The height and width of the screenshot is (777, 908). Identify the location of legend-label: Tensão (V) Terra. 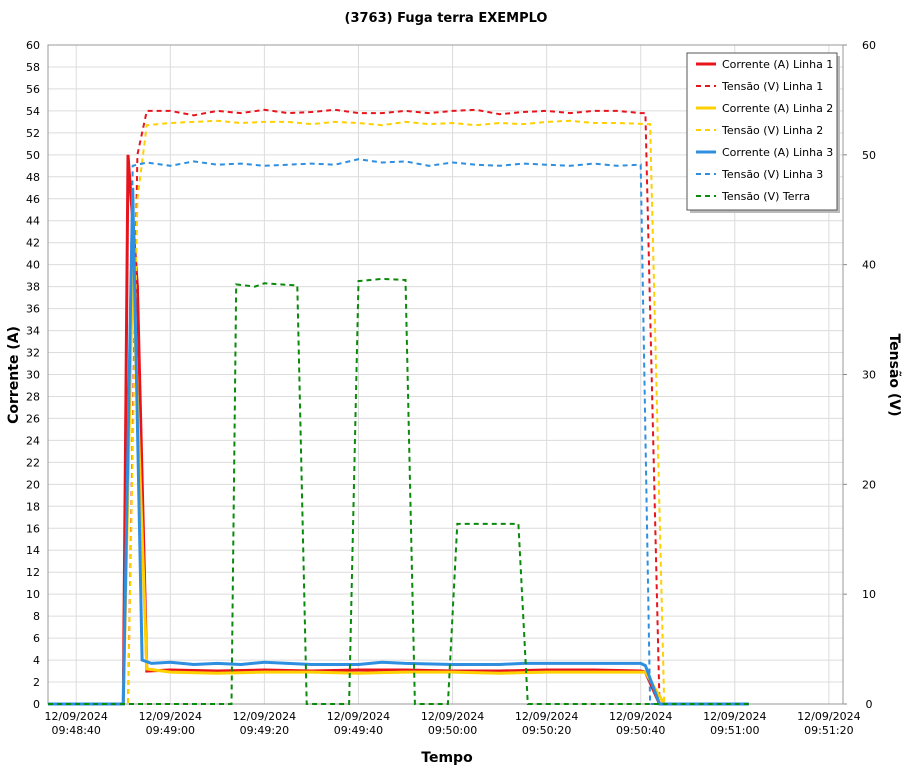
(765, 196).